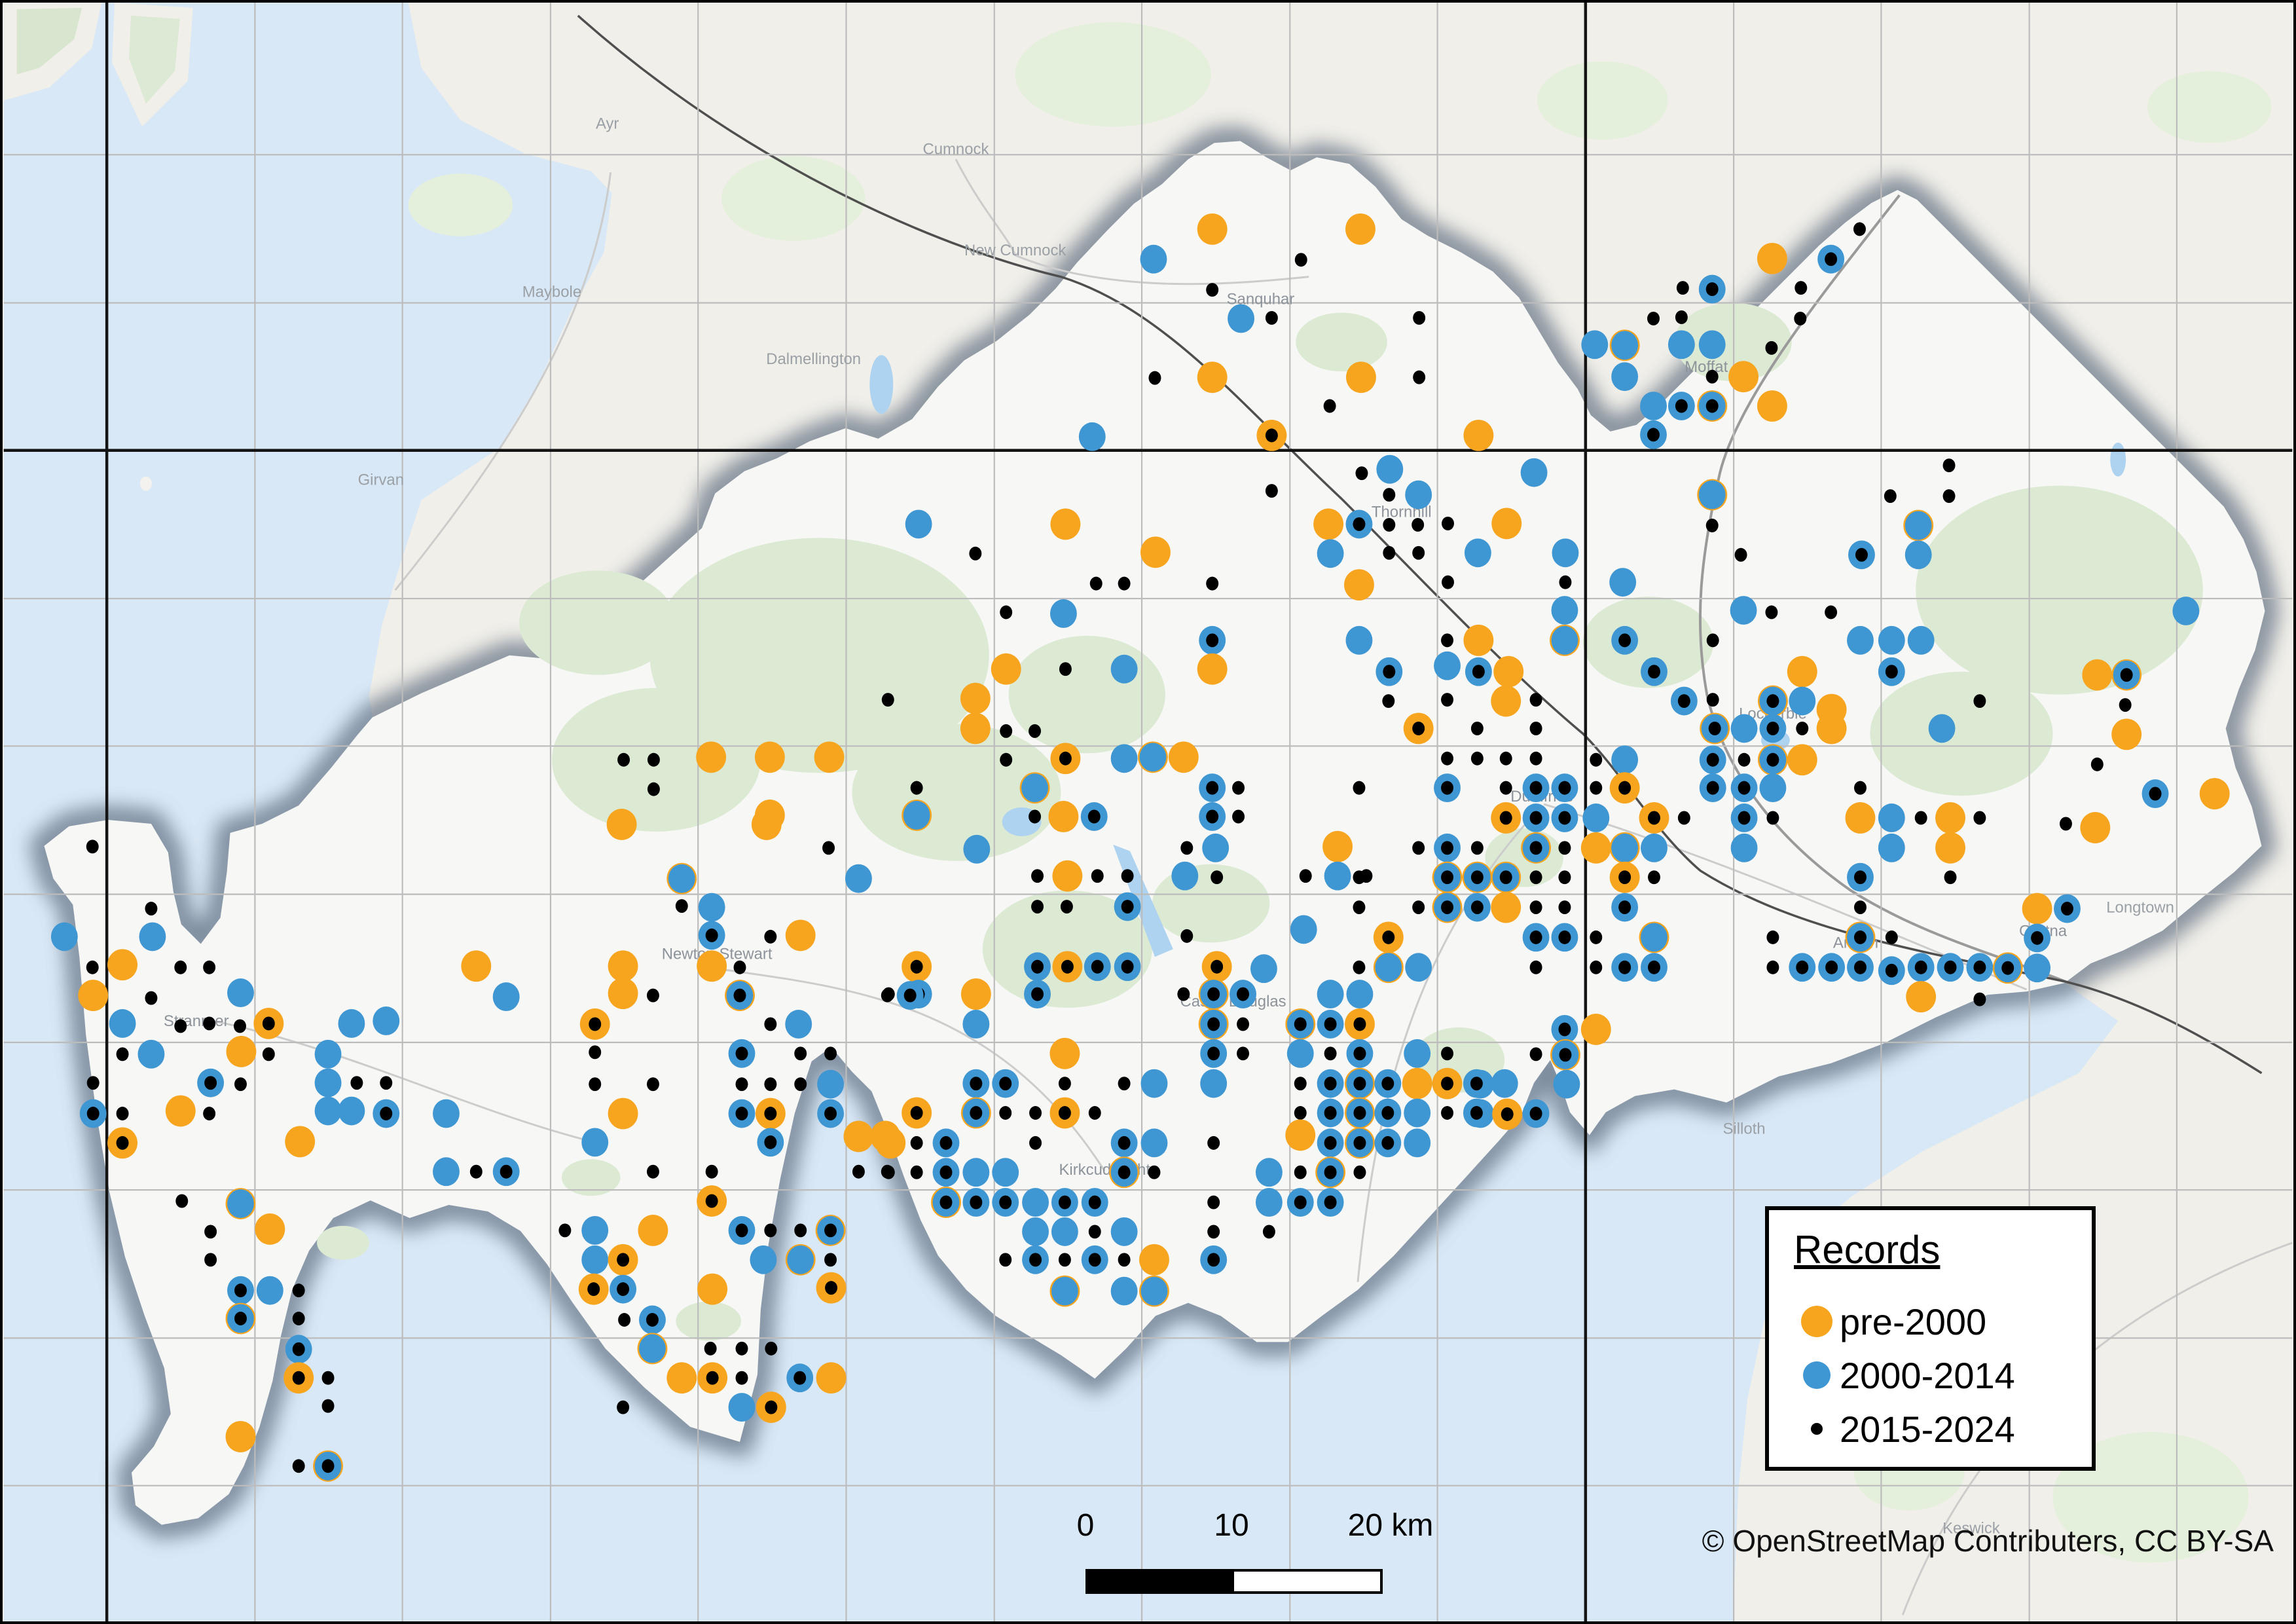  I want to click on town-label-keswick: Keswick, so click(1971, 1528).